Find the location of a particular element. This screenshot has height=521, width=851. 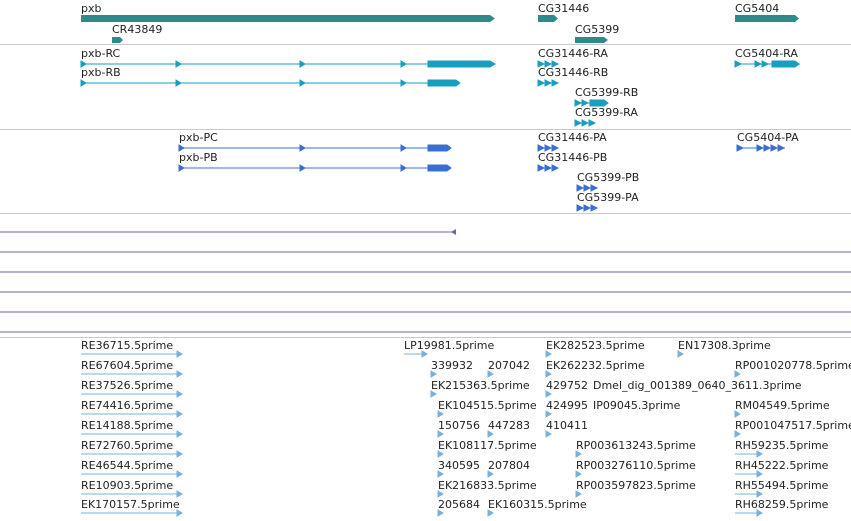

transcript-label: CG5404-RA is located at coordinates (766, 53).